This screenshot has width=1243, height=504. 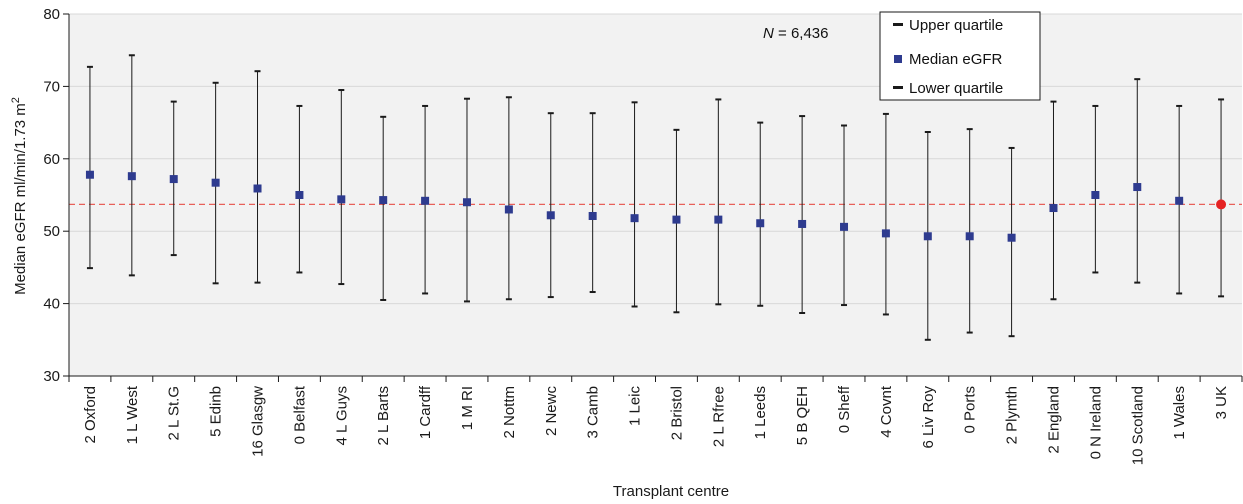 What do you see at coordinates (216, 411) in the screenshot?
I see `x-tick-label-3: 5 Edinb` at bounding box center [216, 411].